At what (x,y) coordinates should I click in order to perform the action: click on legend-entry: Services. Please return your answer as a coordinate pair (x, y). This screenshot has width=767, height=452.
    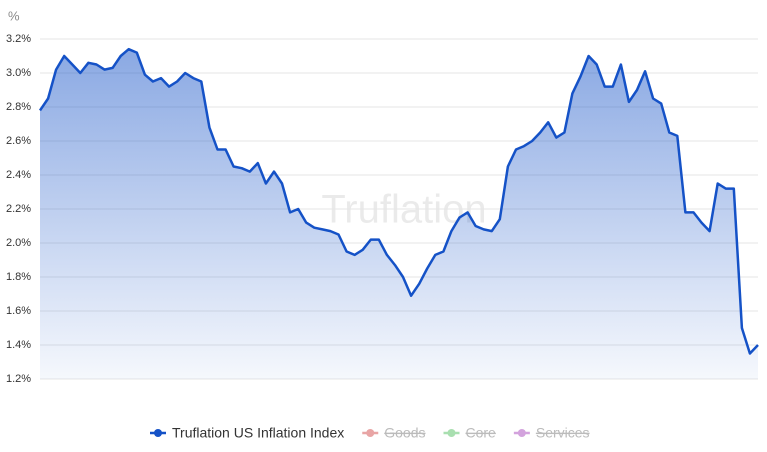
    Looking at the image, I should click on (563, 433).